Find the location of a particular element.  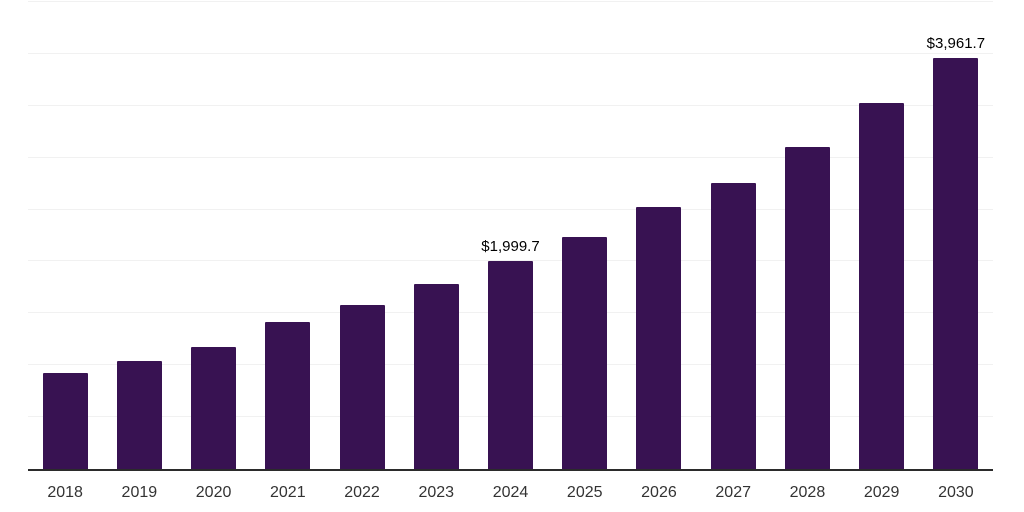

data-label: $3,961.7 is located at coordinates (956, 43).